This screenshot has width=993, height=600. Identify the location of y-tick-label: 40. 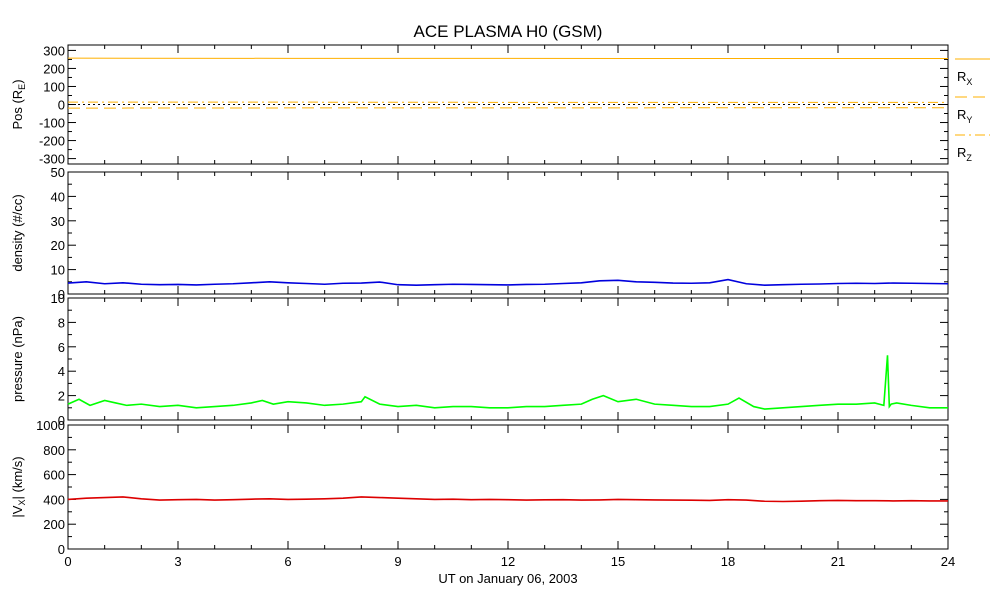
(58, 196).